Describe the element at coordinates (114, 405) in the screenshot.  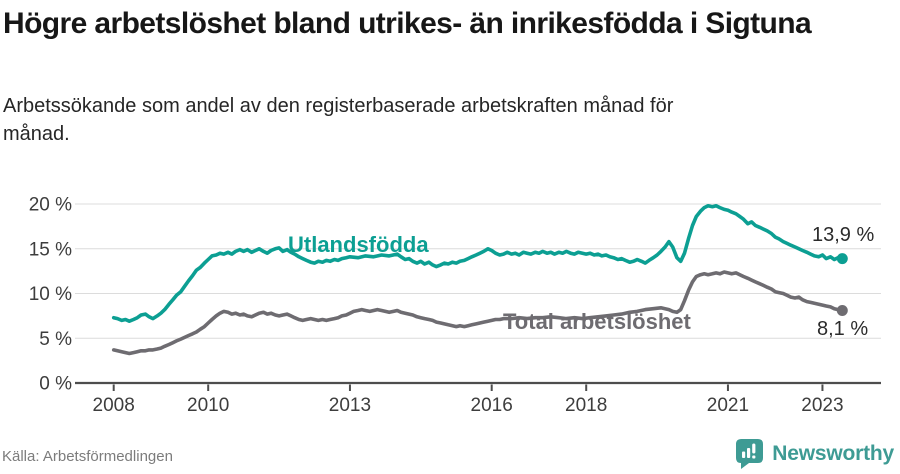
I see `x-tick-label: 2008` at that location.